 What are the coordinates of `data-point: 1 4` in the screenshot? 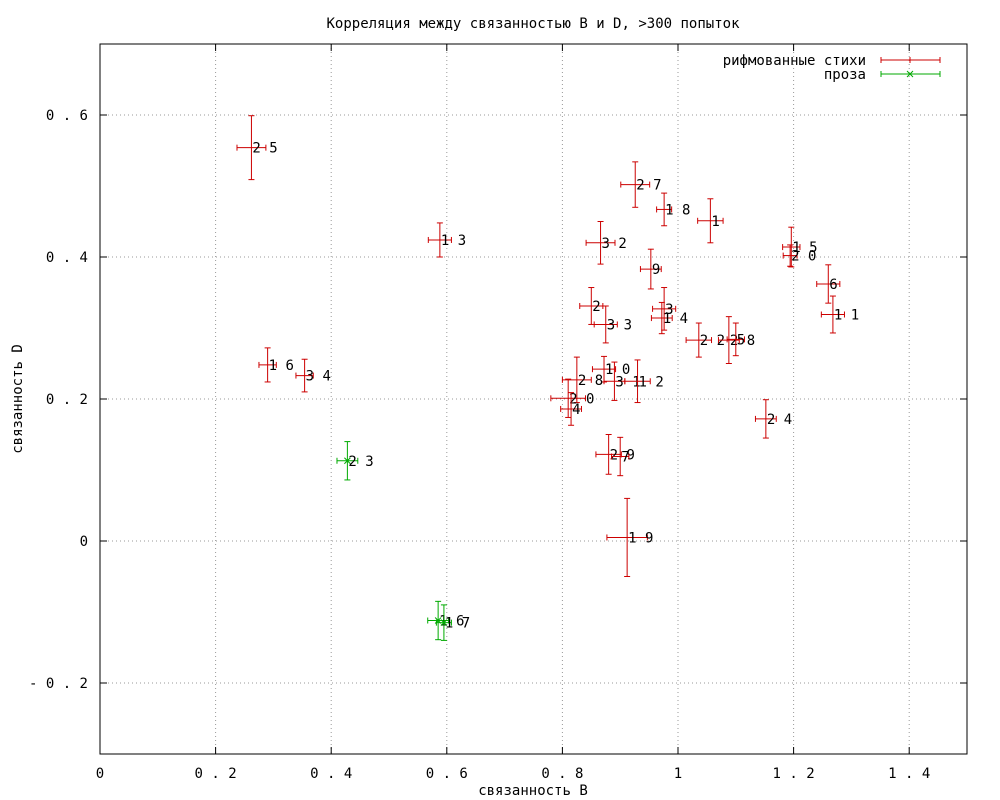 It's located at (669, 318).